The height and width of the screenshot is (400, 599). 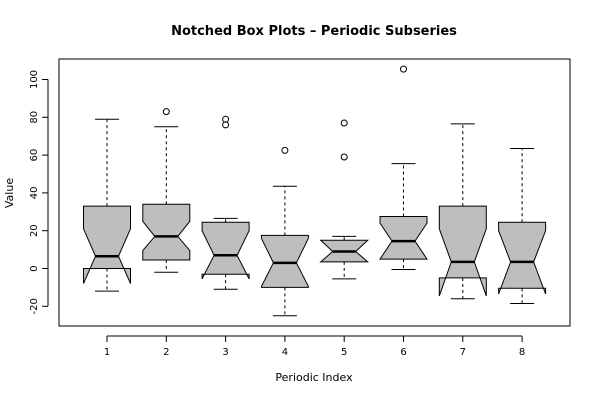 I want to click on x-tick-label: 1, so click(x=107, y=352).